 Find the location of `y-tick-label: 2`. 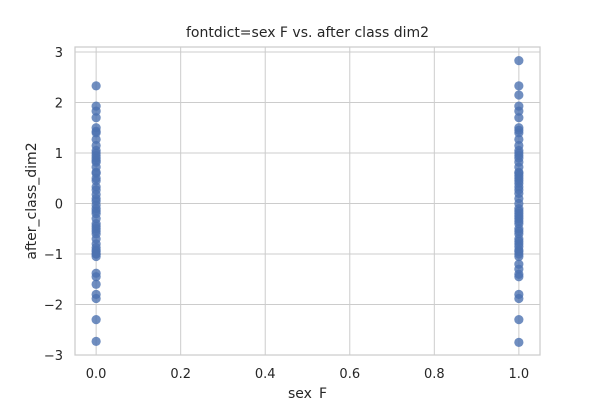

y-tick-label: 2 is located at coordinates (59, 104).